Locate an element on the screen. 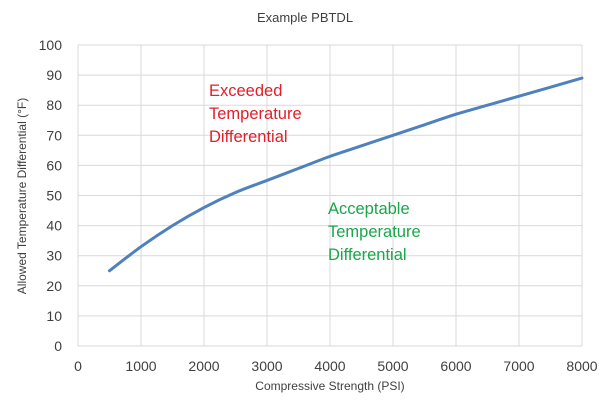 Image resolution: width=610 pixels, height=408 pixels. y-tick-label: 20 is located at coordinates (54, 286).